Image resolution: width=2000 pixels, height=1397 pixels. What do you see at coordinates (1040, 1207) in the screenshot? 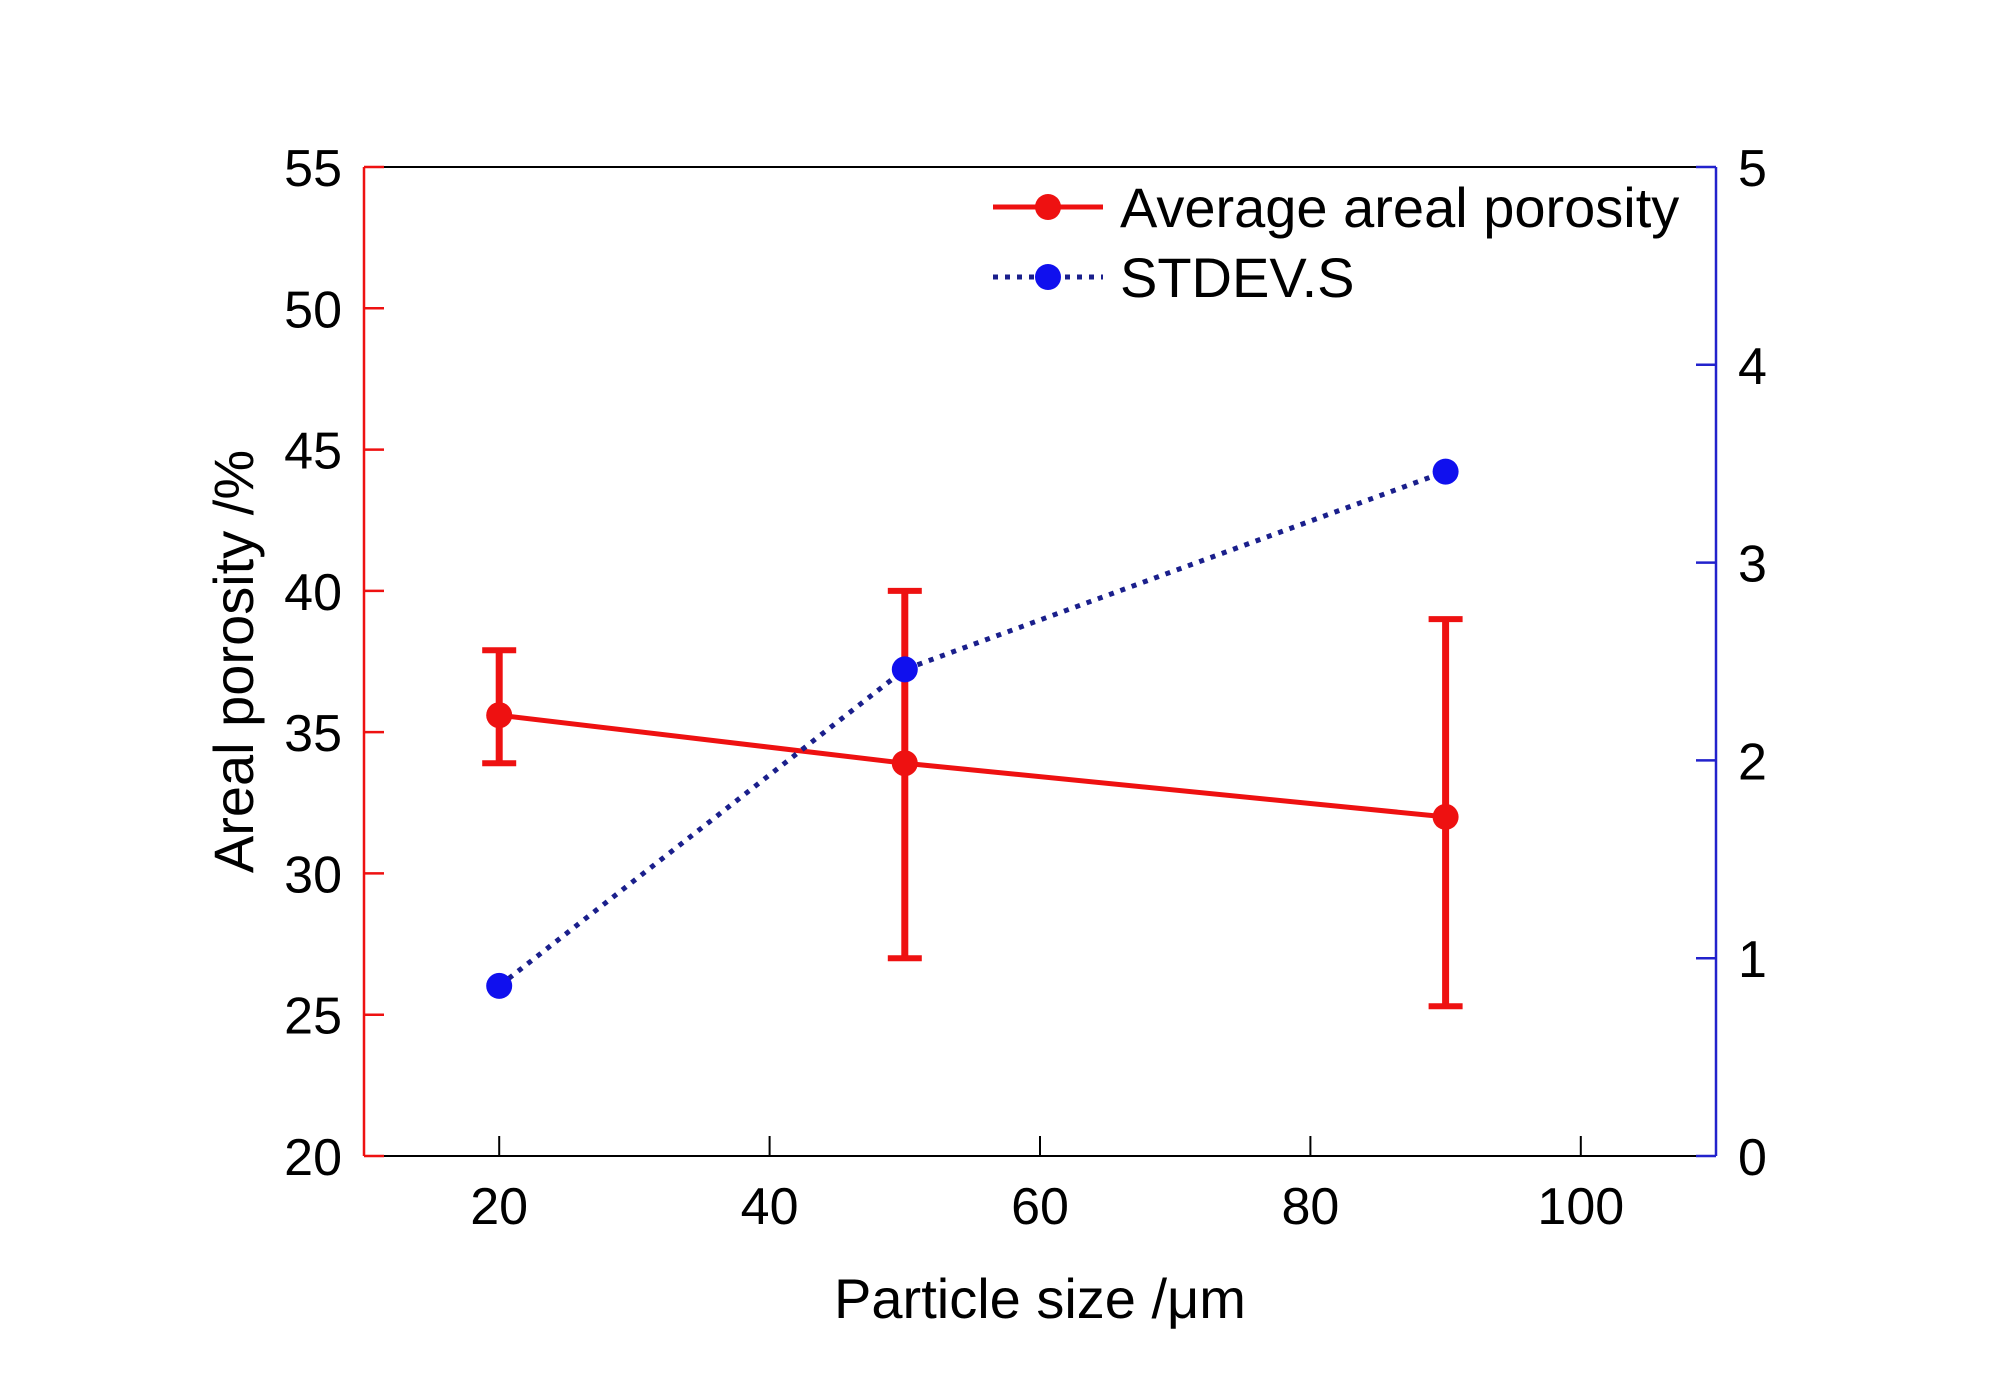
I see `x-tick-label-60: 60` at bounding box center [1040, 1207].